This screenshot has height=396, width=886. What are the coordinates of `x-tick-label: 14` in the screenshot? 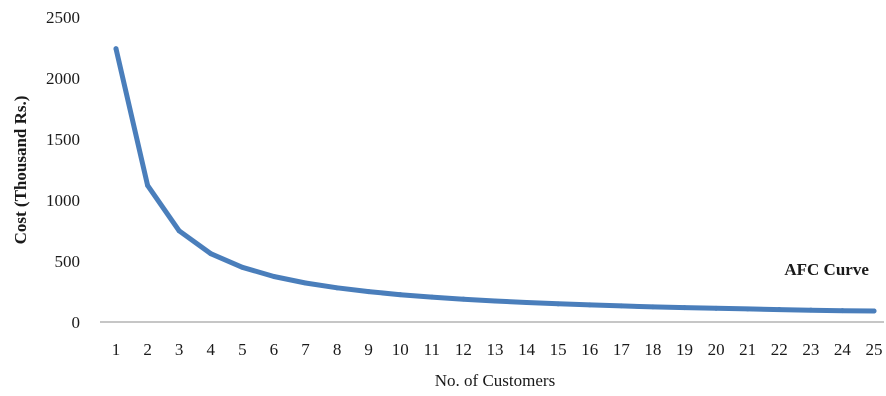 It's located at (527, 349).